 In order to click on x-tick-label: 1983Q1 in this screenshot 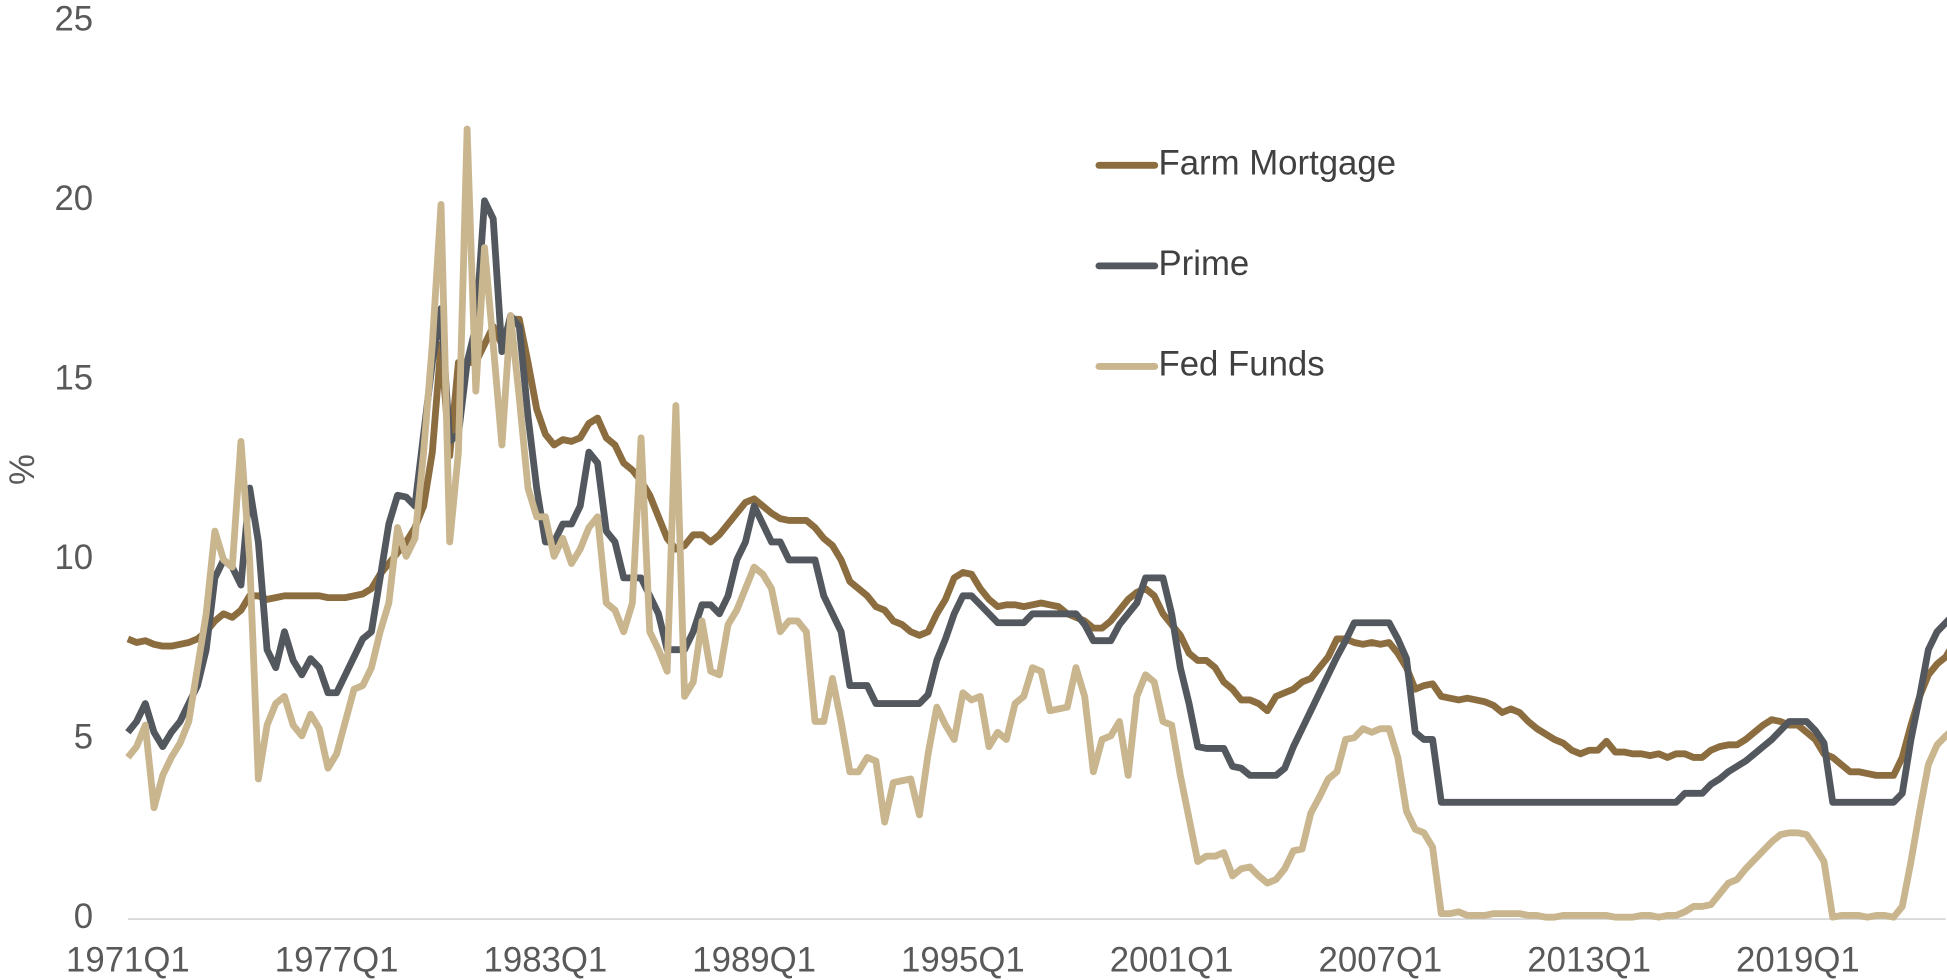, I will do `click(546, 961)`.